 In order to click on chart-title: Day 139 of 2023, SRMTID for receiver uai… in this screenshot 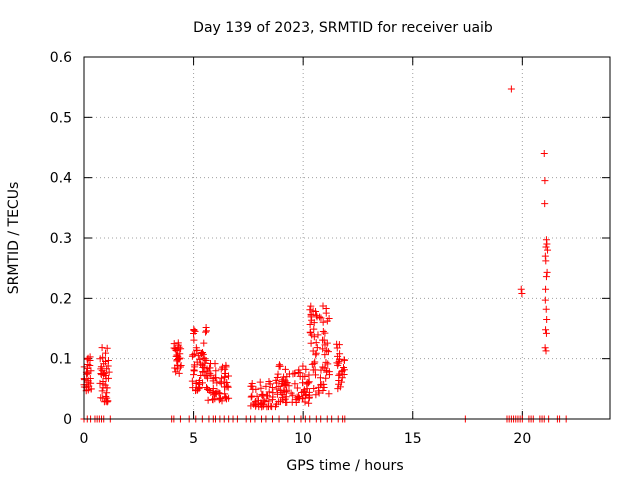, I will do `click(343, 28)`.